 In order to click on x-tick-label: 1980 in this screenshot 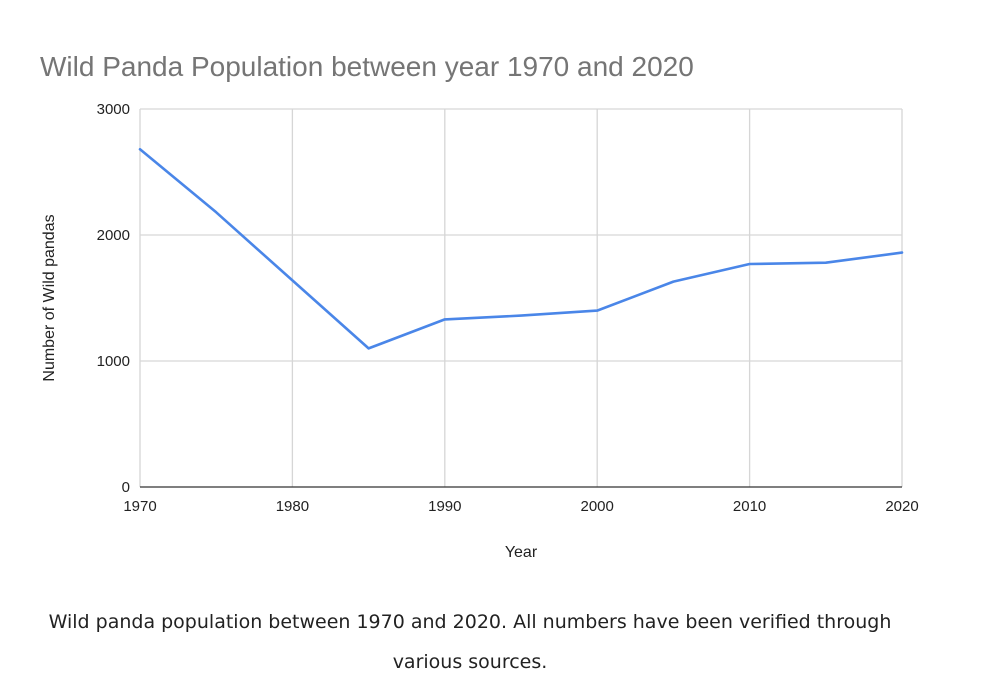, I will do `click(292, 506)`.